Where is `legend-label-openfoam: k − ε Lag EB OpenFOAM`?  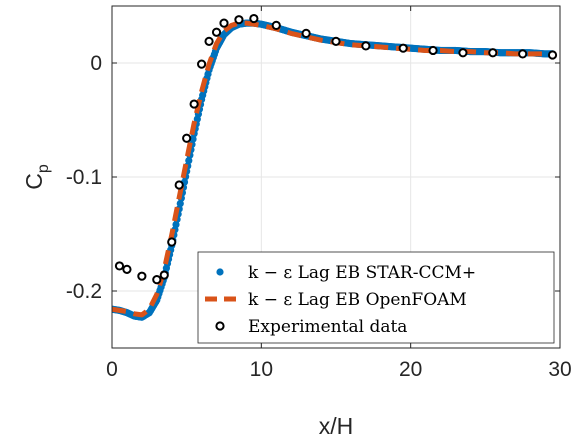 legend-label-openfoam: k − ε Lag EB OpenFOAM is located at coordinates (357, 300).